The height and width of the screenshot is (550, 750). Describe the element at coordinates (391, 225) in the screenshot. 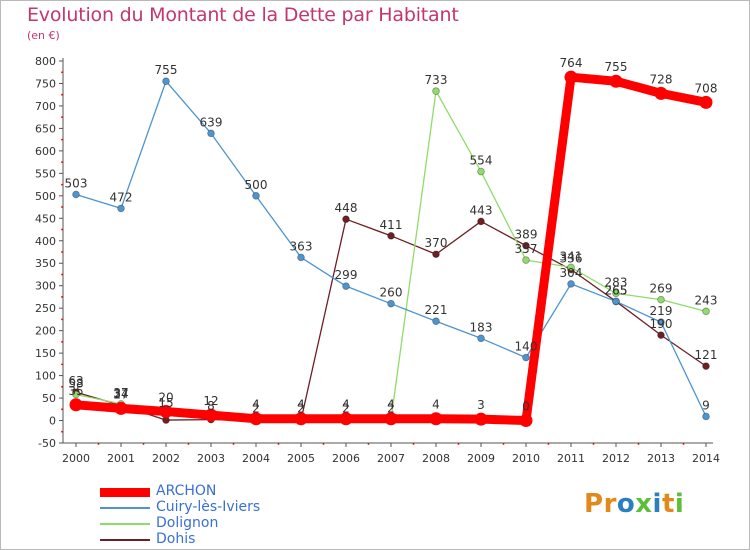

I see `data-label: 411` at that location.